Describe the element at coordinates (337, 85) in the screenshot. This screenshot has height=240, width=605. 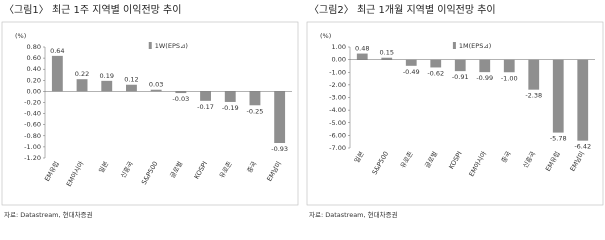
I see `y-tick-label: -2.00` at that location.